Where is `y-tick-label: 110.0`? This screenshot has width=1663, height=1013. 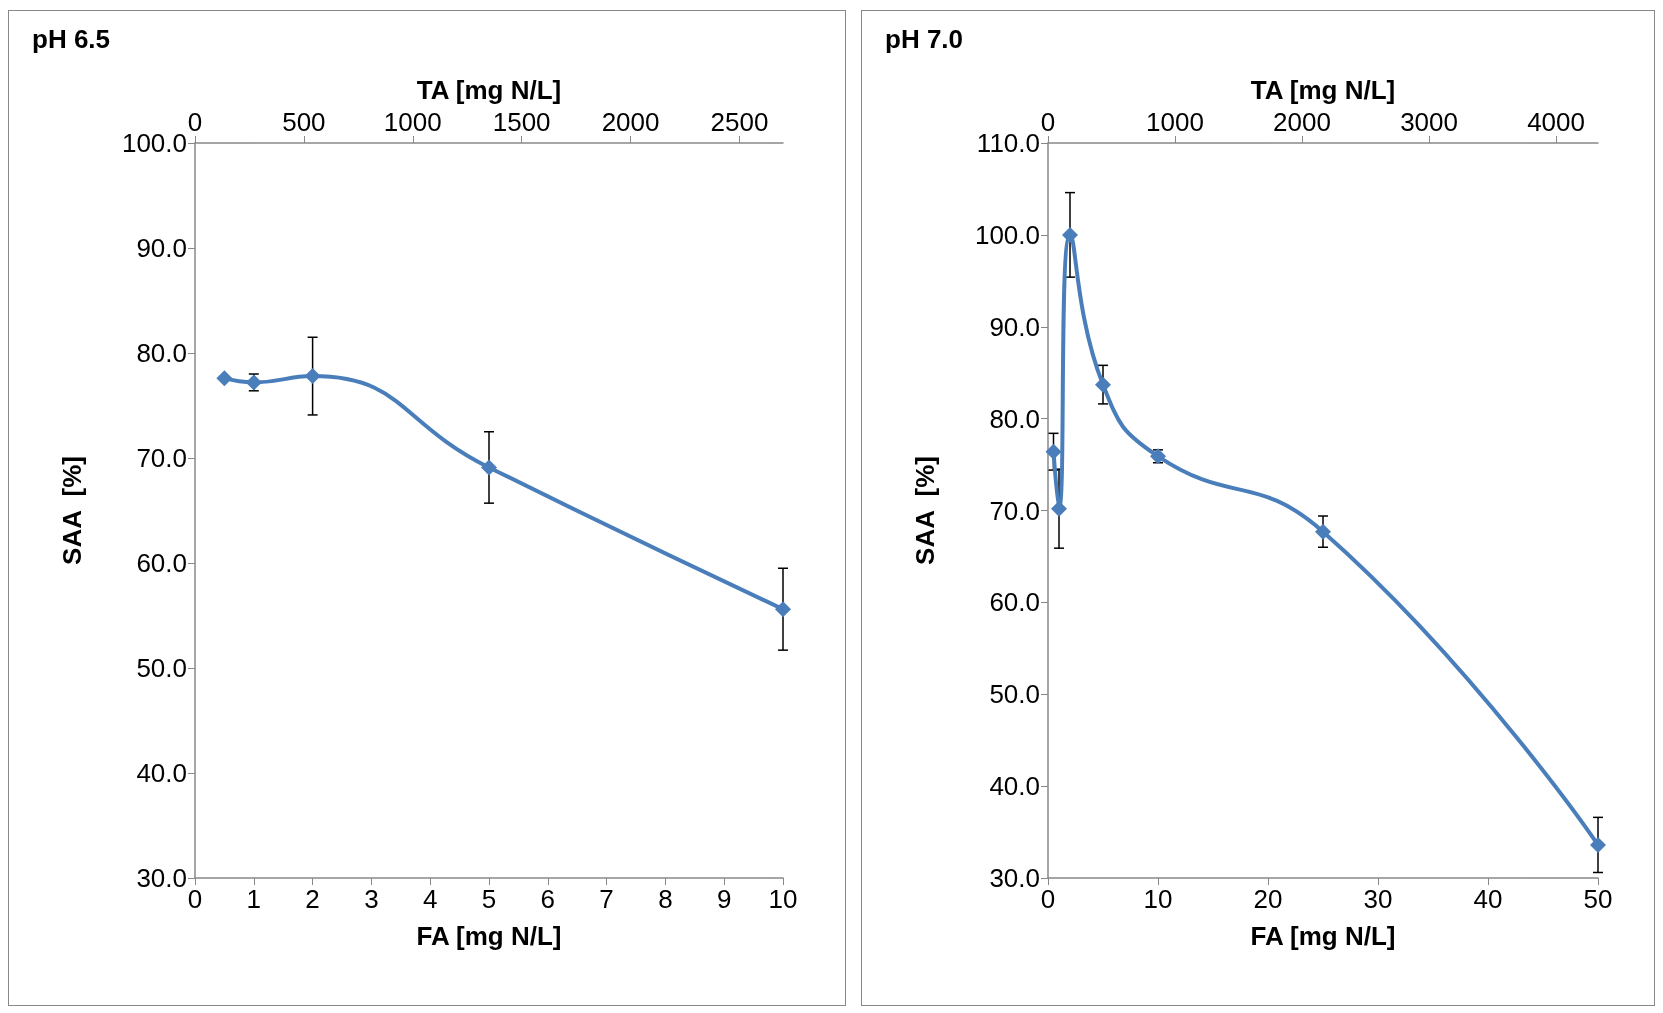
y-tick-label: 110.0 is located at coordinates (1008, 143).